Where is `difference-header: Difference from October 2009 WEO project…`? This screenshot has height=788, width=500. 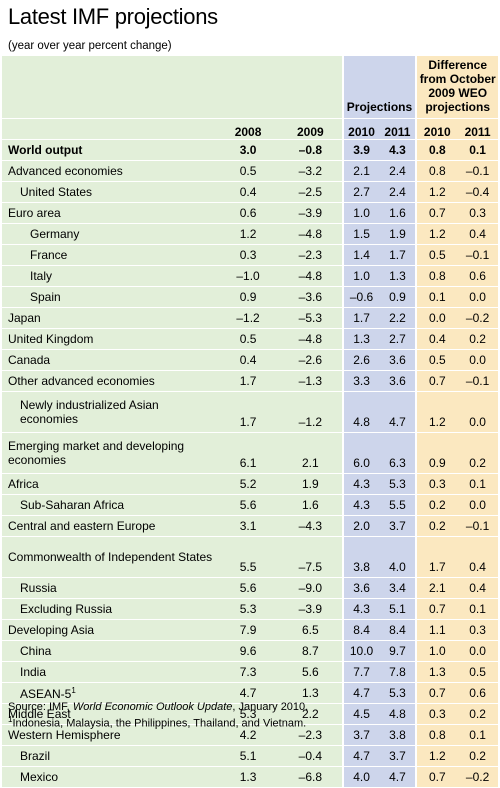
difference-header: Difference from October 2009 WEO project… is located at coordinates (456, 87).